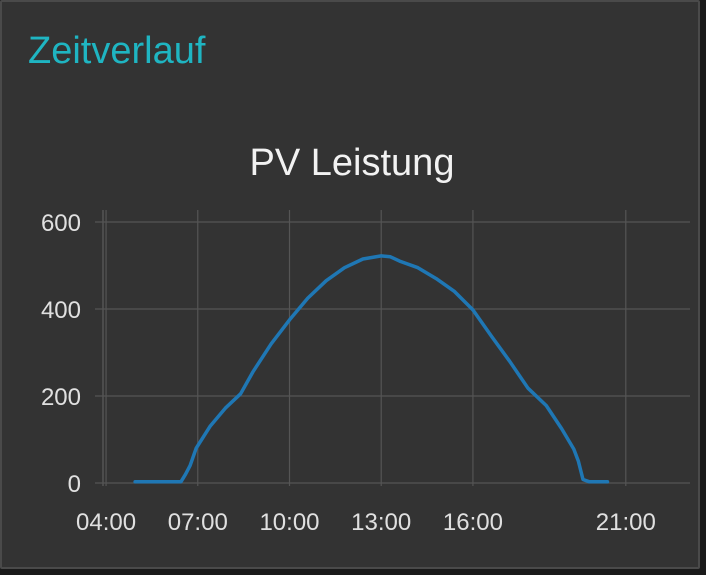  Describe the element at coordinates (381, 522) in the screenshot. I see `x-tick-label: 13:00` at that location.